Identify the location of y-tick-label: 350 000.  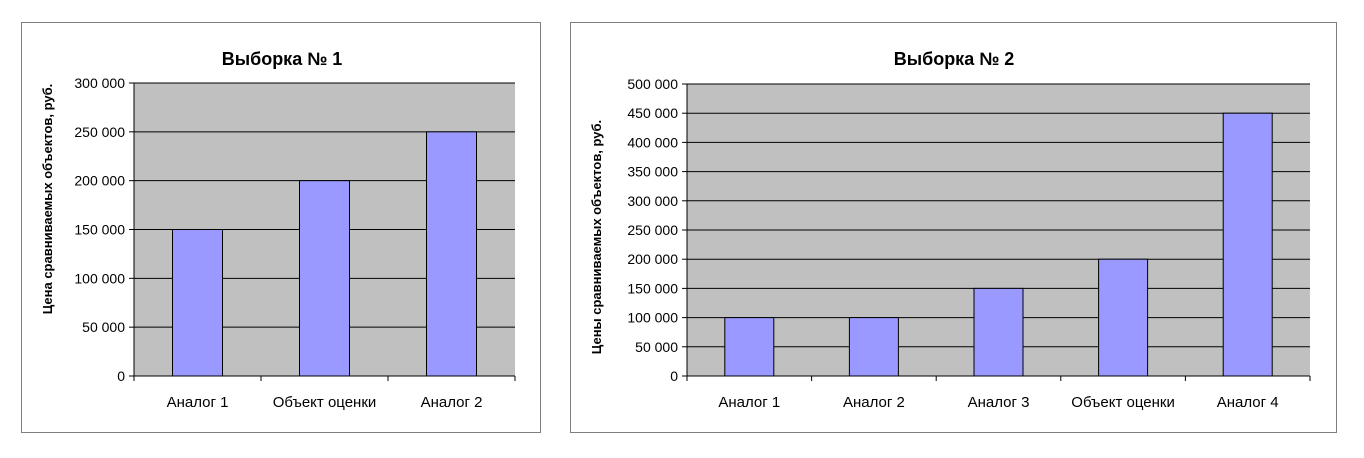
(652, 172).